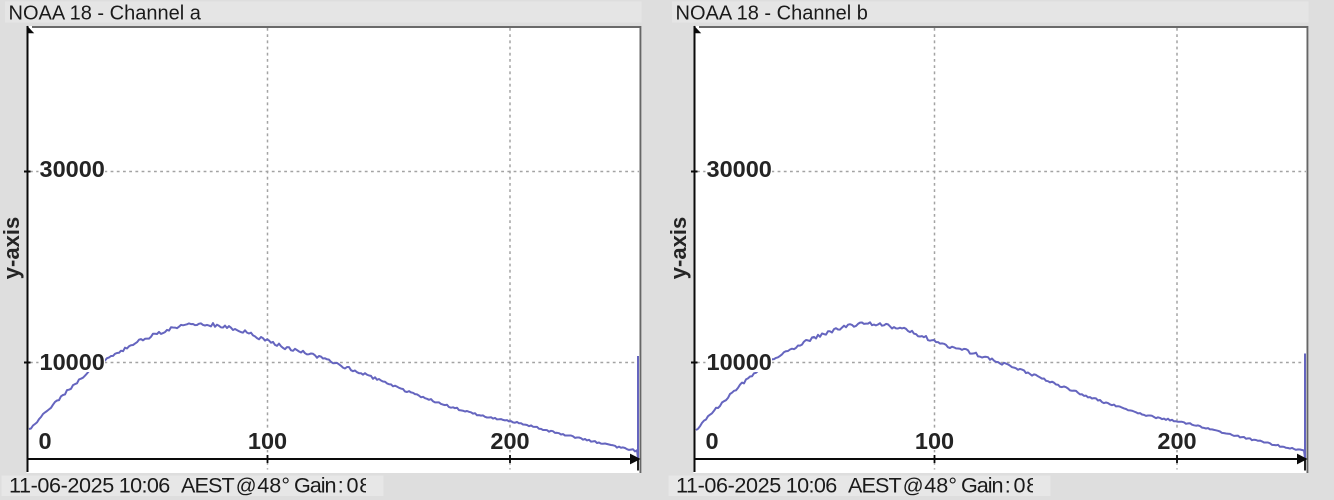 This screenshot has width=1334, height=500. What do you see at coordinates (105, 14) in the screenshot?
I see `svg-text: NOAA 18 - Channel a` at bounding box center [105, 14].